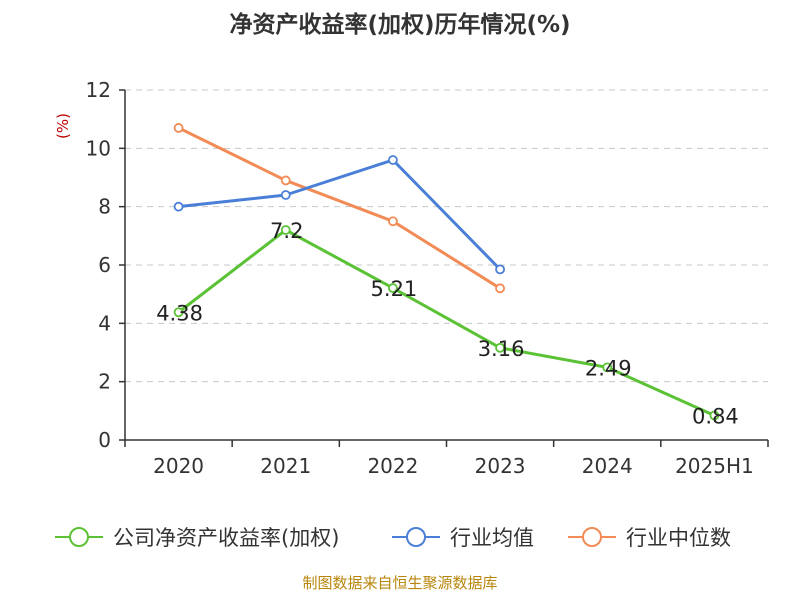 This screenshot has width=800, height=600. Describe the element at coordinates (98, 148) in the screenshot. I see `y-tick-label: 10` at that location.